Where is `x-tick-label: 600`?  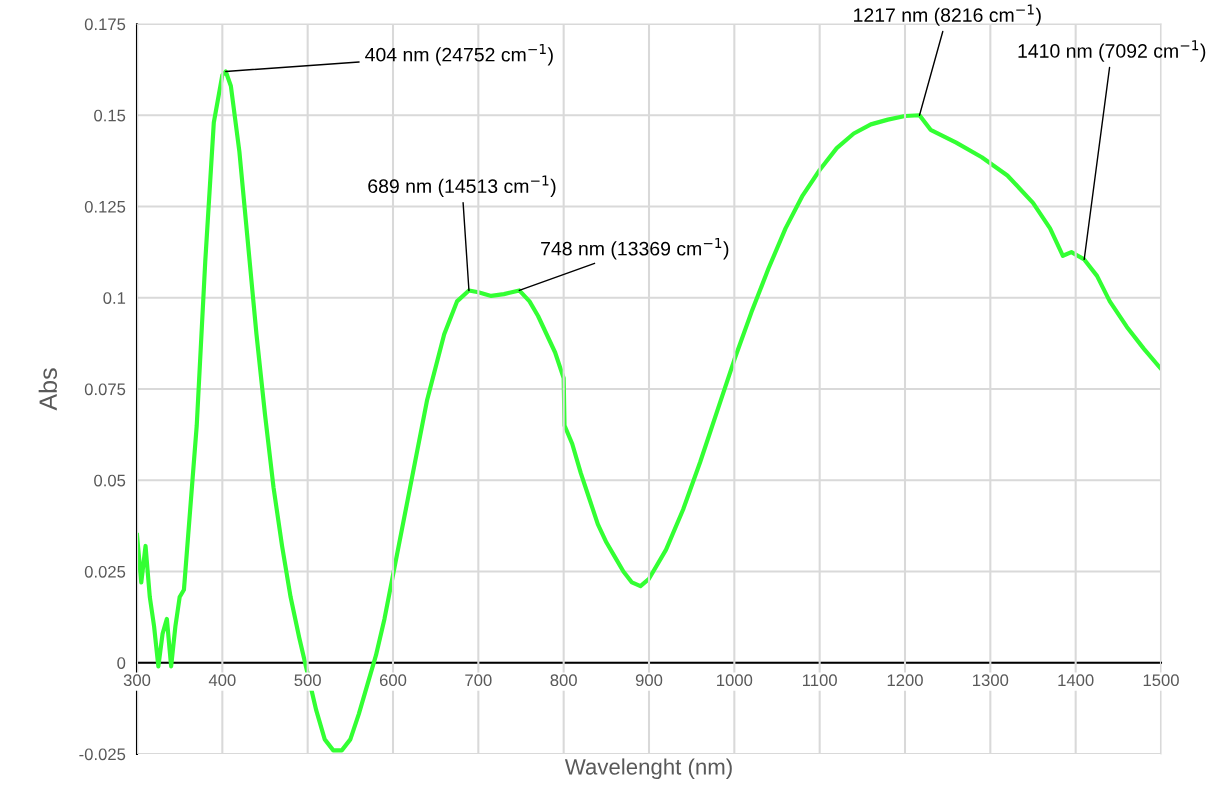
x-tick-label: 600 is located at coordinates (393, 680).